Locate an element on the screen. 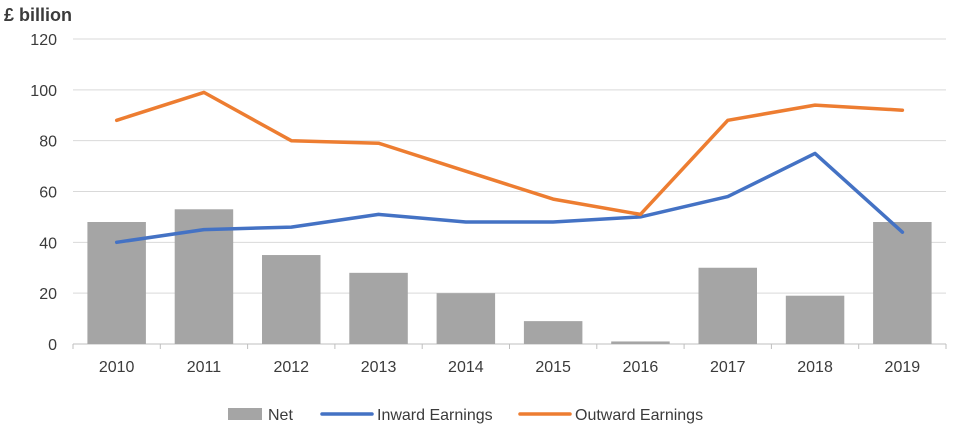 This screenshot has width=954, height=434. y-tick-label: 40 is located at coordinates (48, 243).